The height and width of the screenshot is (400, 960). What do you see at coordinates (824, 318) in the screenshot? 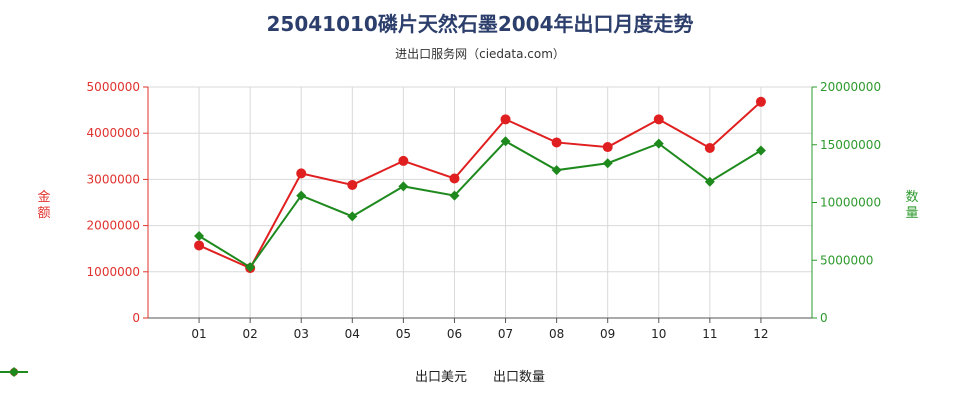
I see `y-right-tick-label: 0` at bounding box center [824, 318].